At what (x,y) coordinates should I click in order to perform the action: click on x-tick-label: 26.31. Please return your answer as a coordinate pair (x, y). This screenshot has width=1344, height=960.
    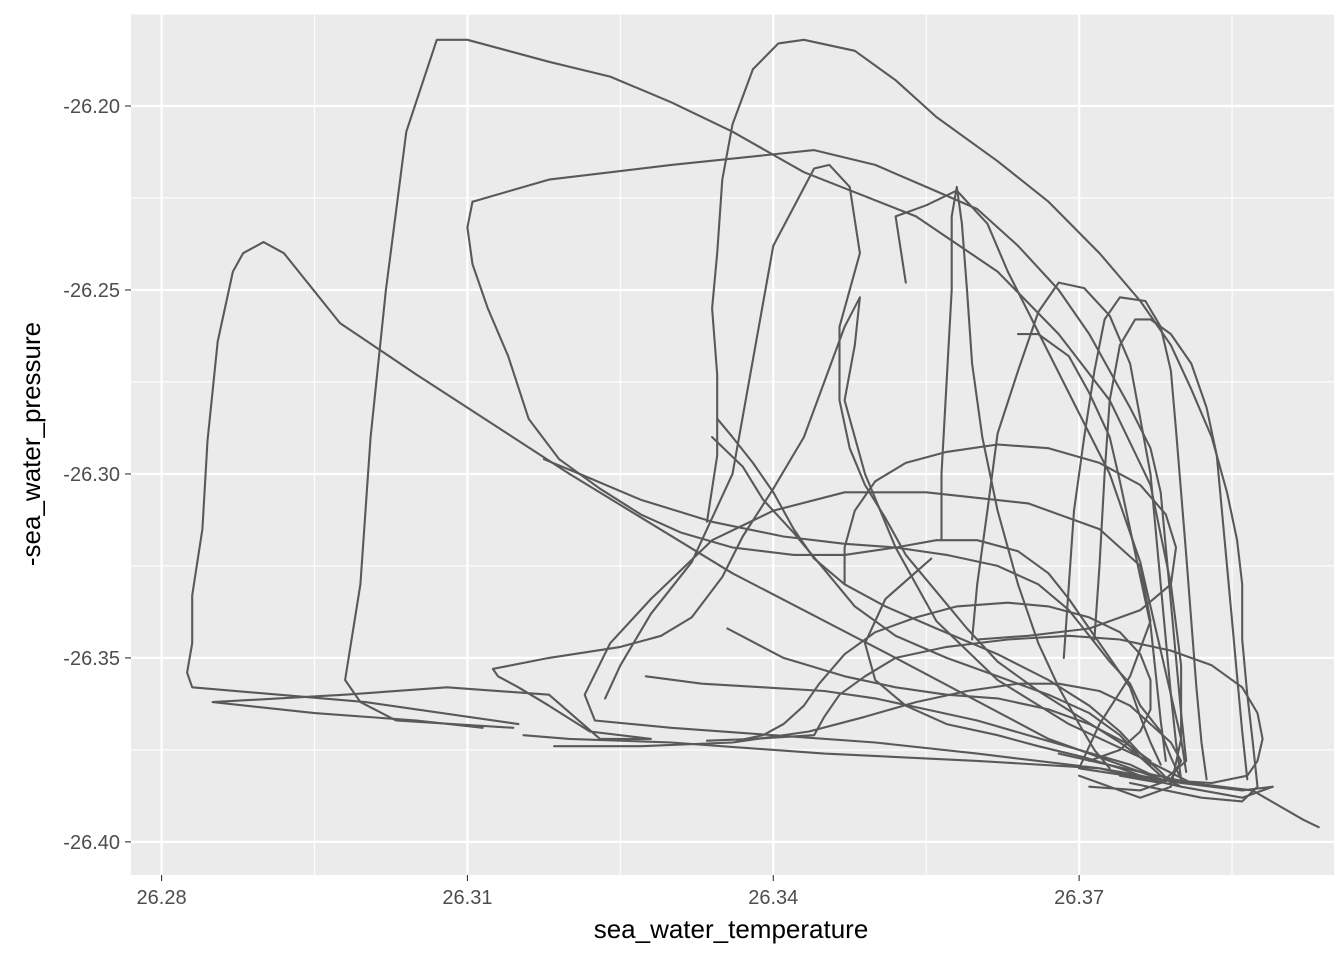
    Looking at the image, I should click on (467, 898).